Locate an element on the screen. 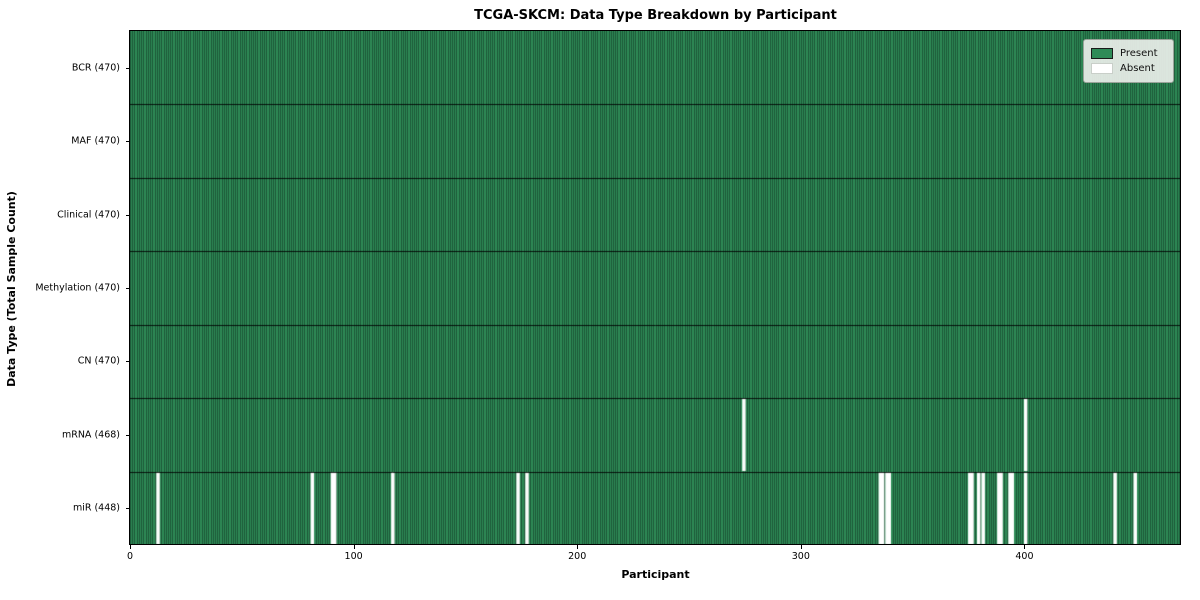 The width and height of the screenshot is (1200, 600). y-tick-label-MAF: MAF (470) is located at coordinates (95, 141).